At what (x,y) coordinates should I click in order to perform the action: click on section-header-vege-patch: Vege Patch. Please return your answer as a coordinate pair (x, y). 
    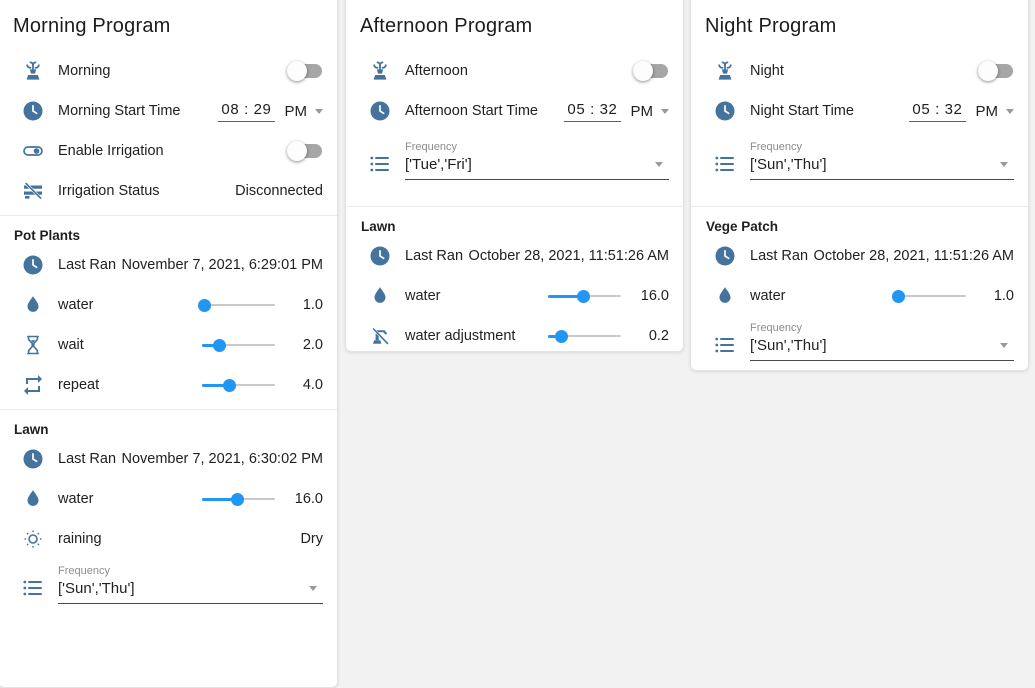
    Looking at the image, I should click on (742, 226).